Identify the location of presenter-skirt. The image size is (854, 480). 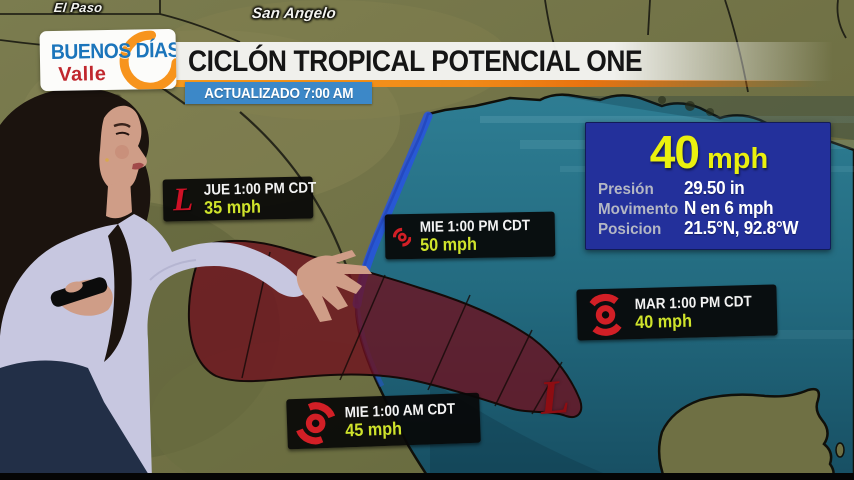
(76, 420).